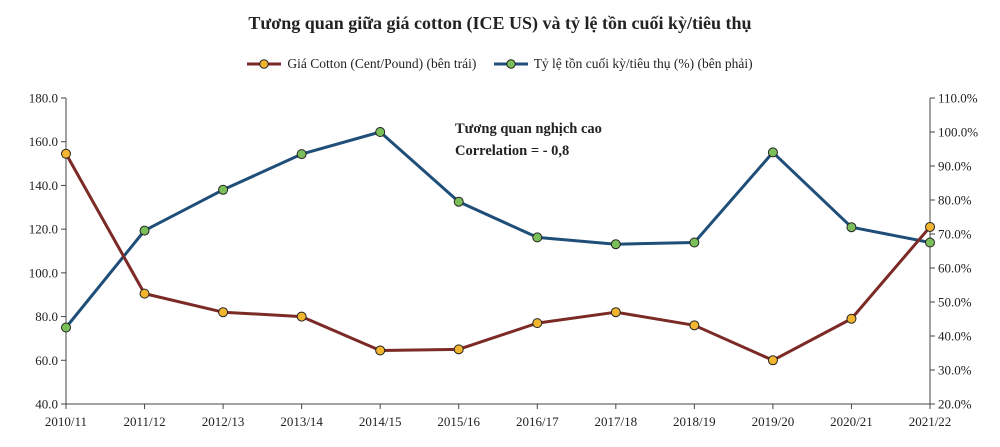 The width and height of the screenshot is (1000, 447). Describe the element at coordinates (512, 151) in the screenshot. I see `annotation-correlation-value: Correlation = - 0,8` at that location.